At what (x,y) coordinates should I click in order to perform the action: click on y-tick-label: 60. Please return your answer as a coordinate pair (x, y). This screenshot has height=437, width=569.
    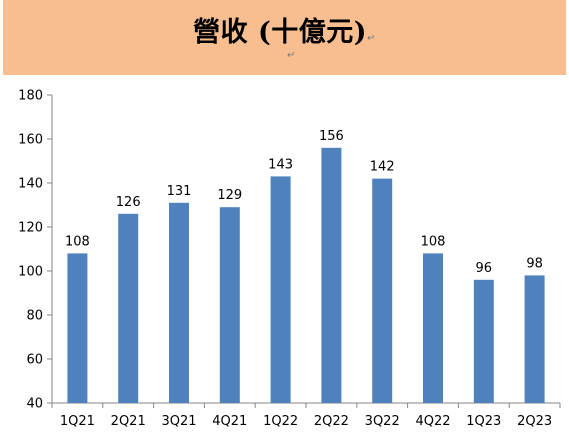
    Looking at the image, I should click on (34, 360).